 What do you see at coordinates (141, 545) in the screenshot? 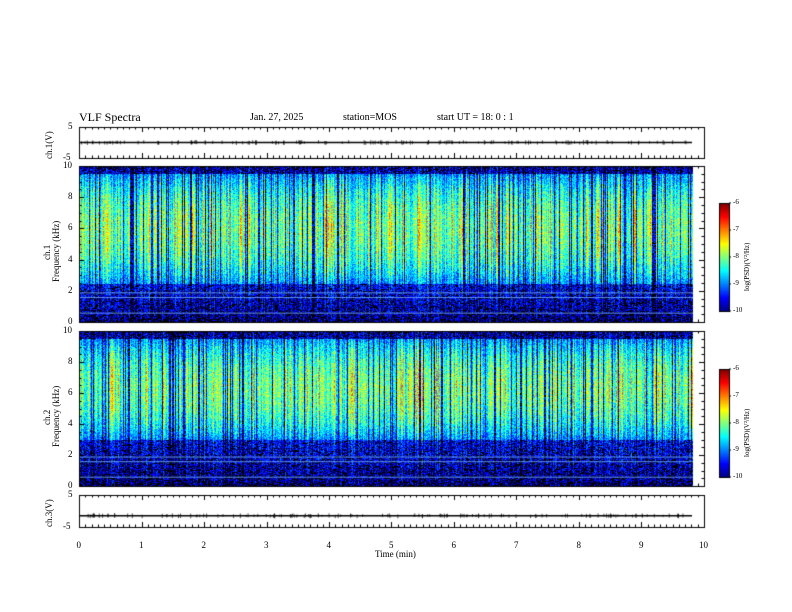
I see `xtick-label: 1` at bounding box center [141, 545].